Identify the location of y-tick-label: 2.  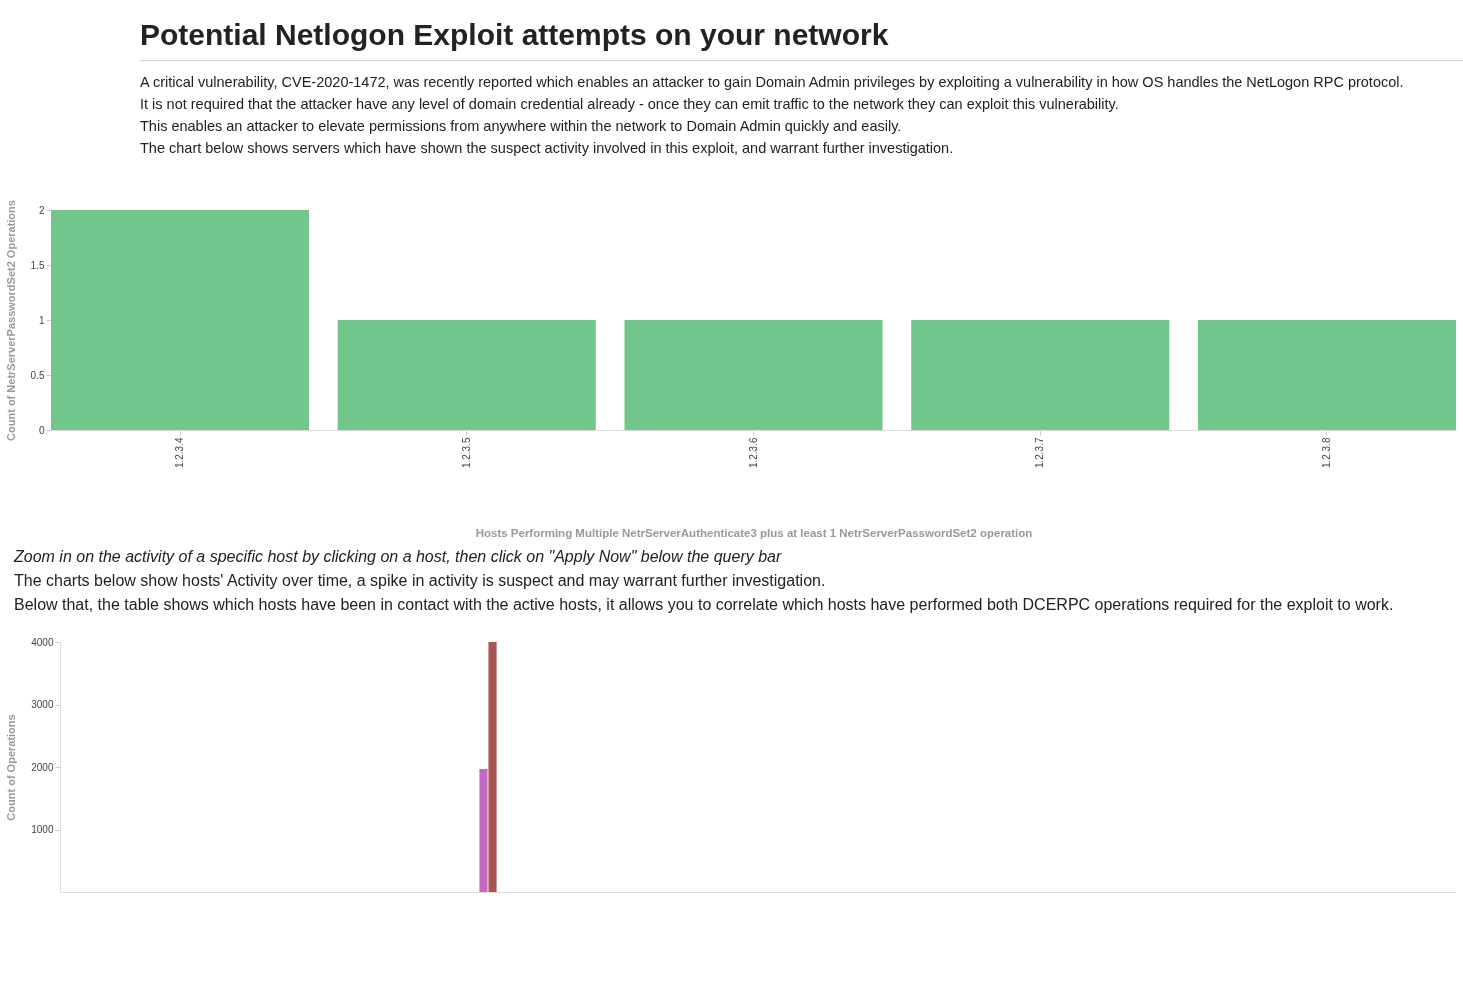
(41, 210).